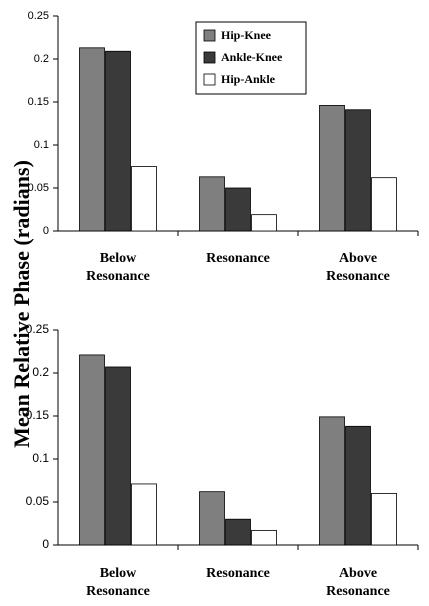 This screenshot has width=429, height=606. I want to click on legend: Hip-Knee Ankle-Knee Hip-Ankle, so click(251, 58).